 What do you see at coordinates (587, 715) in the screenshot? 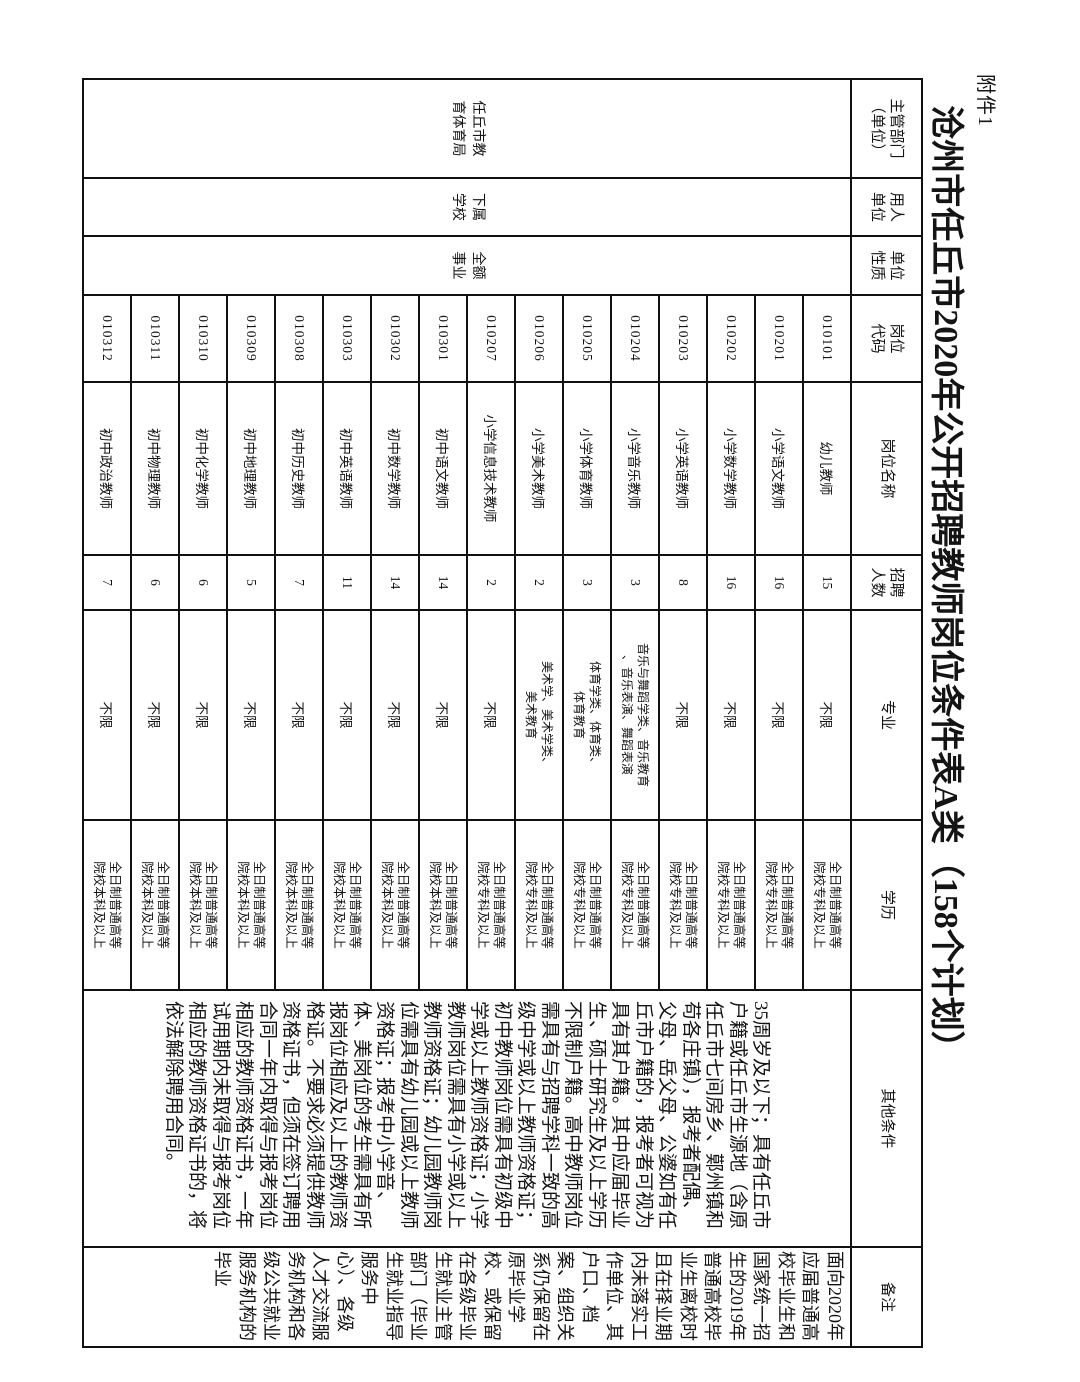
I see `major-cell: 体育学类、体育类、 体育教育` at bounding box center [587, 715].